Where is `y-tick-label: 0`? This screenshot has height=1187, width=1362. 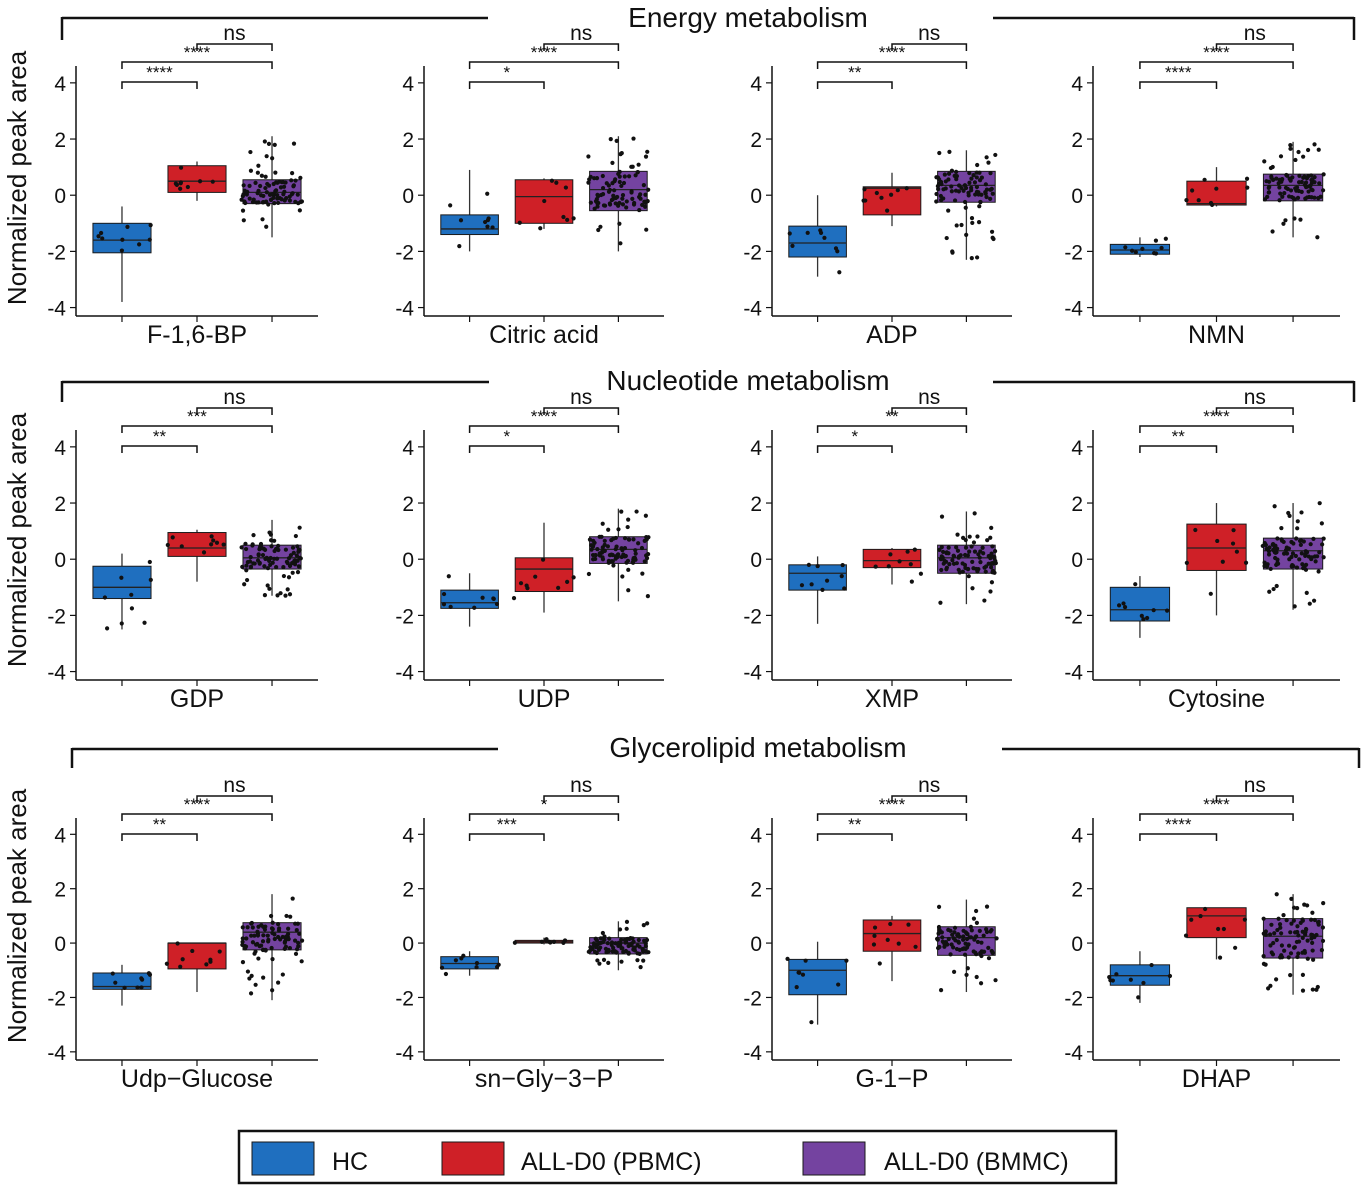
y-tick-label: 0 is located at coordinates (60, 196).